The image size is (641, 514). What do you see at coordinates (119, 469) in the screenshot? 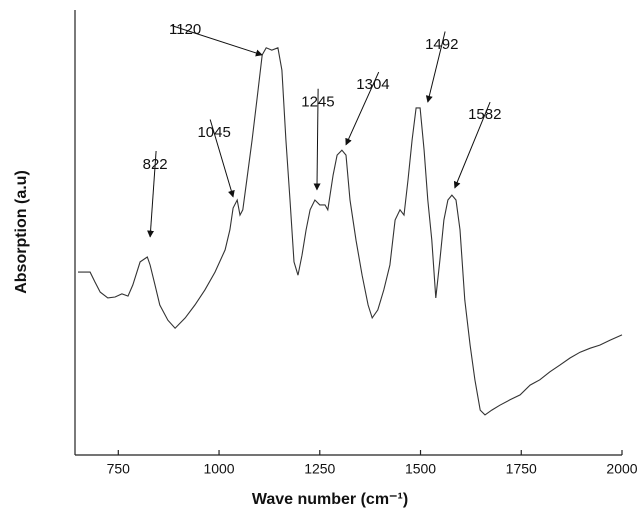
I see `x-tick-label: 750` at bounding box center [119, 469].